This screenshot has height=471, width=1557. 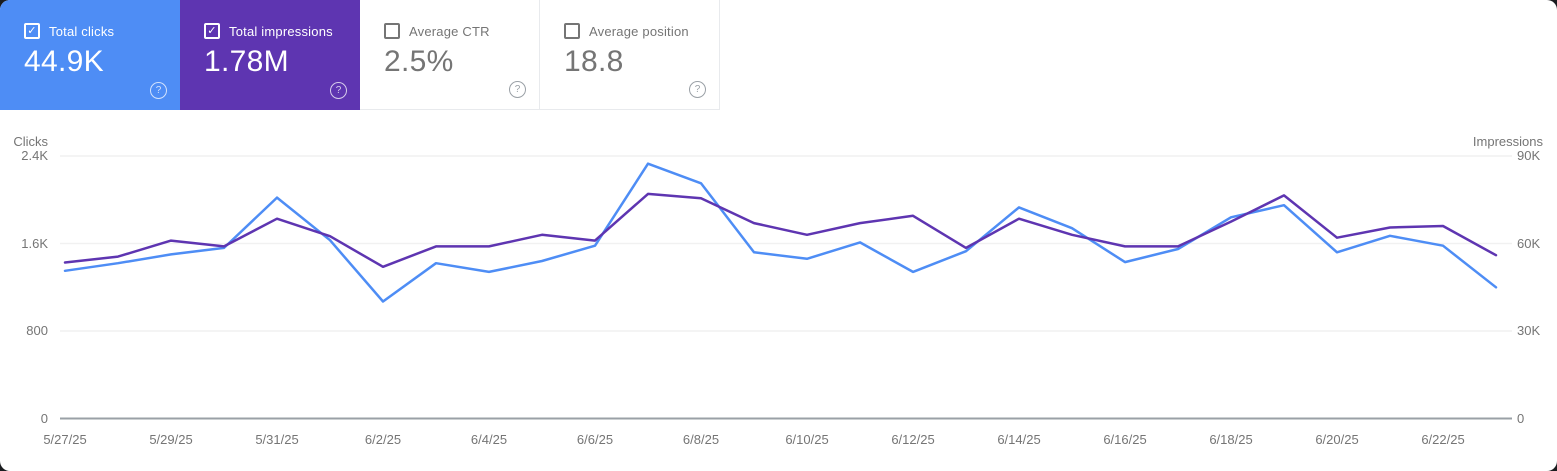 What do you see at coordinates (1125, 439) in the screenshot?
I see `x-axis-tick: 6/16/25` at bounding box center [1125, 439].